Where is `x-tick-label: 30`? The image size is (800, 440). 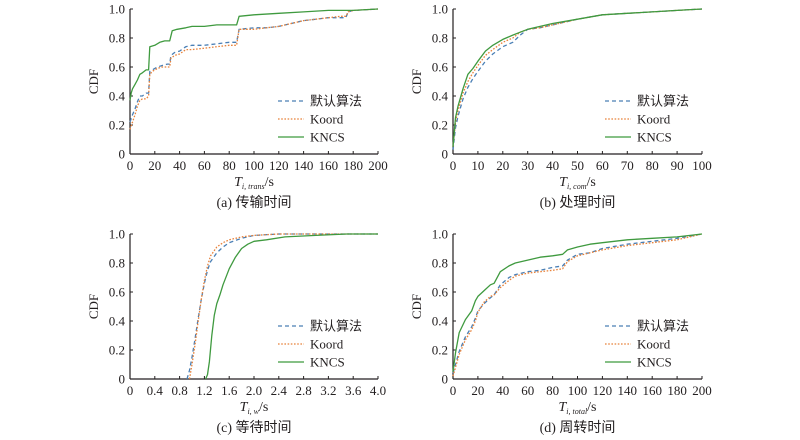
x-tick-label: 30 is located at coordinates (527, 165).